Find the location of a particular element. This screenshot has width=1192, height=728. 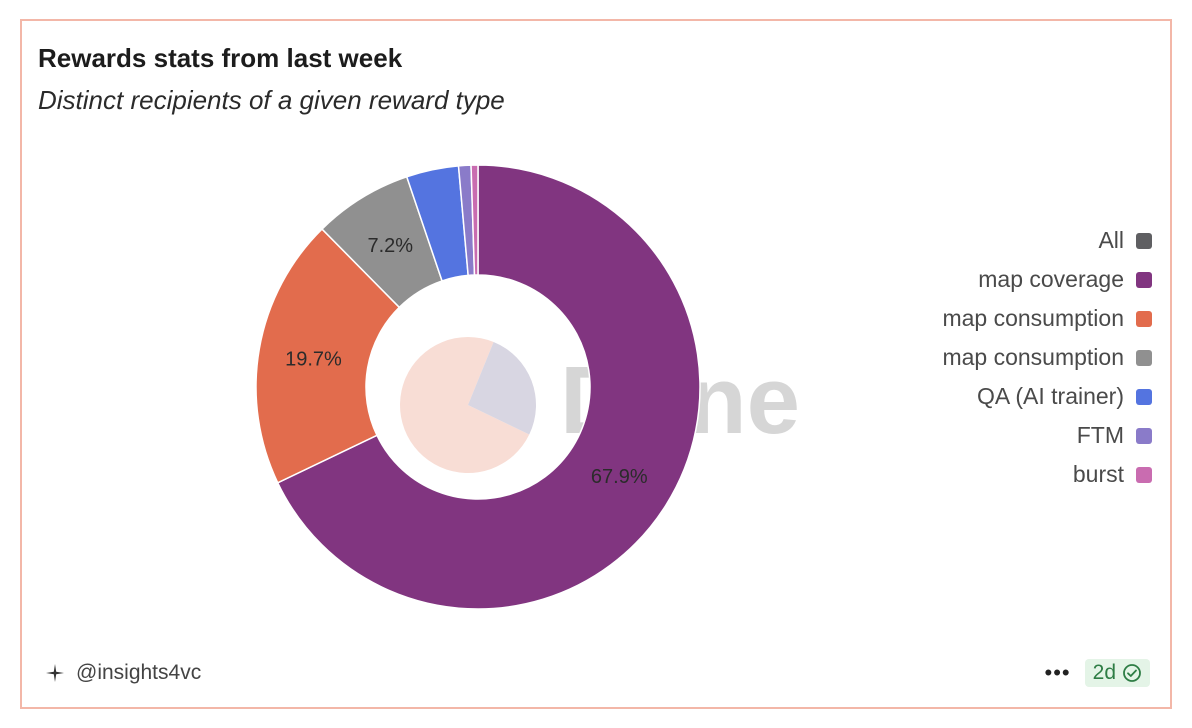

author-info: @insights4vc is located at coordinates (122, 673).